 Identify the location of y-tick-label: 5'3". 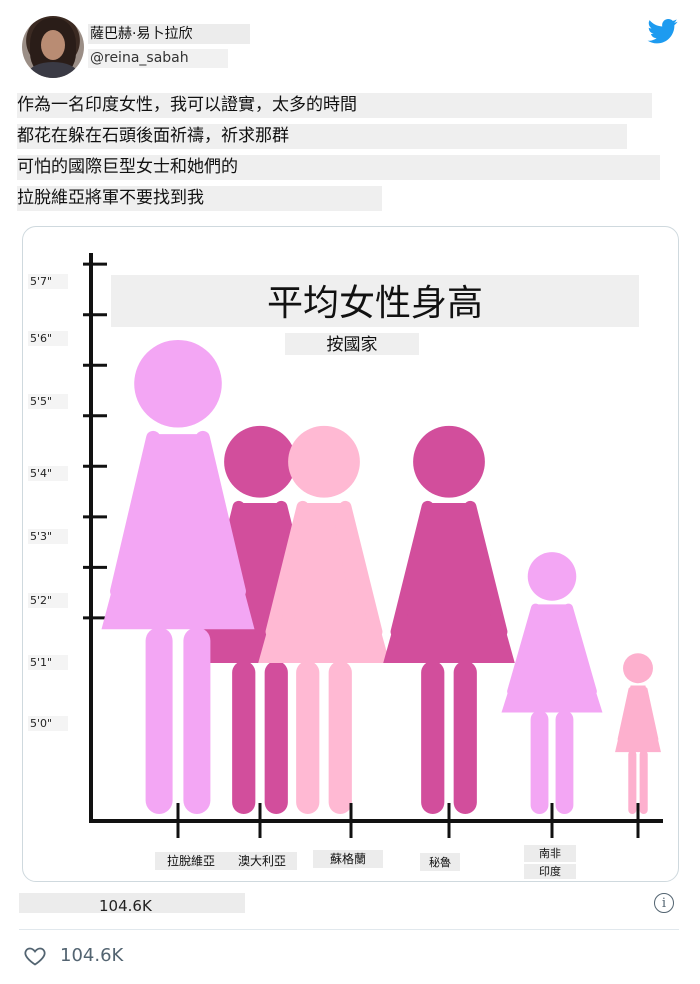
(48, 536).